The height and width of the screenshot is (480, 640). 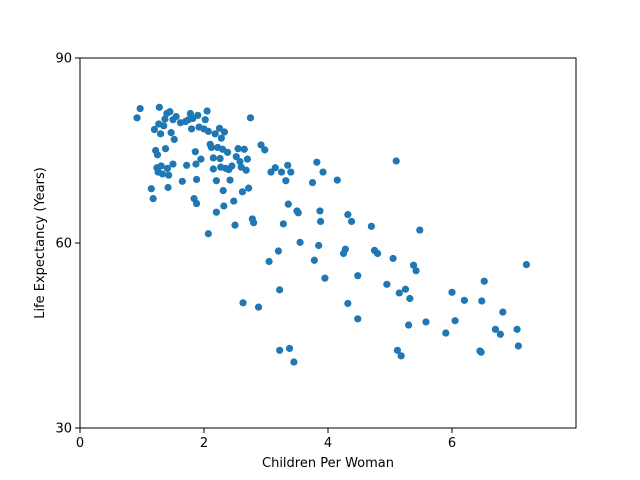 I want to click on x-tick-label: 0, so click(x=80, y=443).